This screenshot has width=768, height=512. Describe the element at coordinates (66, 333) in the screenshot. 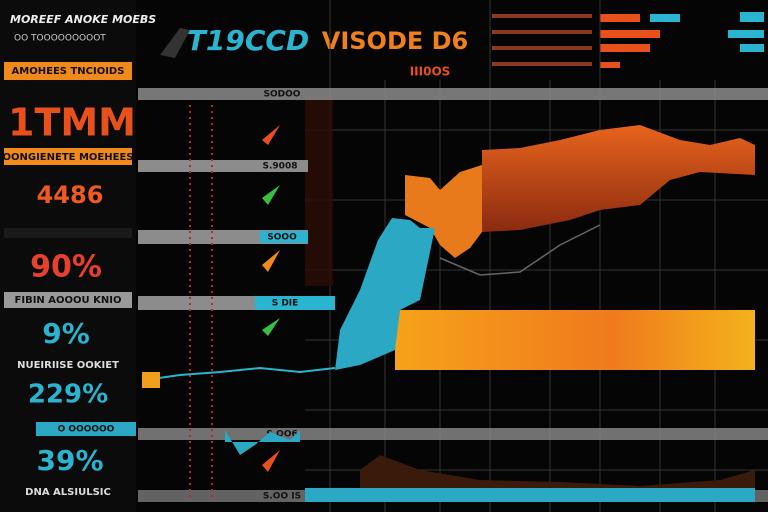

I see `metric: 9%` at that location.